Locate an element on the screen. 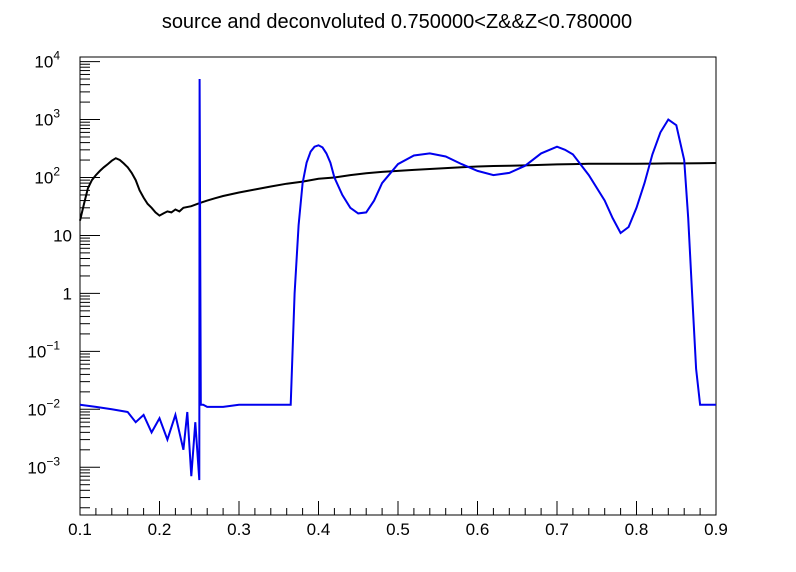 The width and height of the screenshot is (796, 572). x-tick-label: 0.7 is located at coordinates (557, 529).